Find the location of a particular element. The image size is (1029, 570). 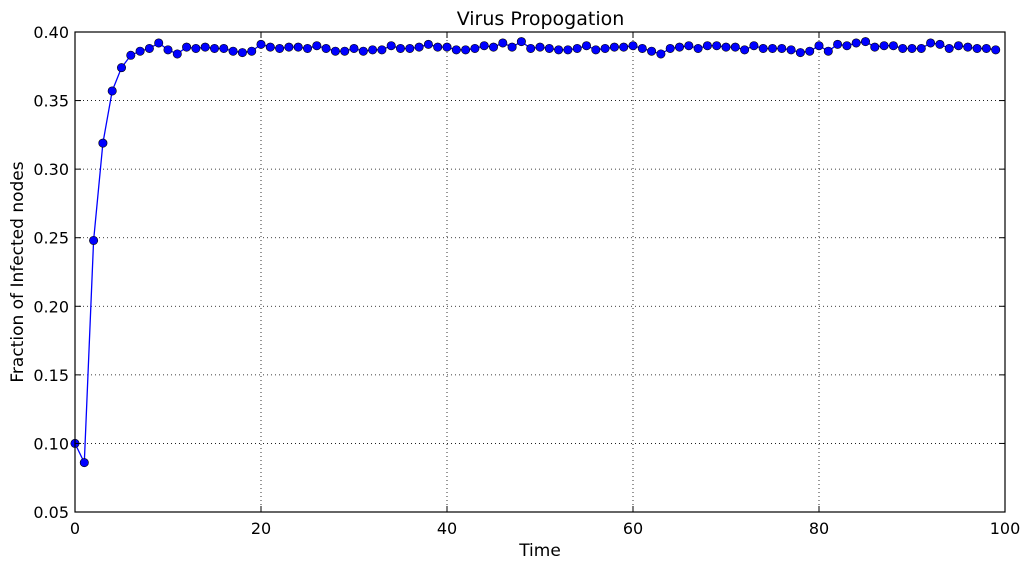

y-tick-label: 0.15 is located at coordinates (51, 375).